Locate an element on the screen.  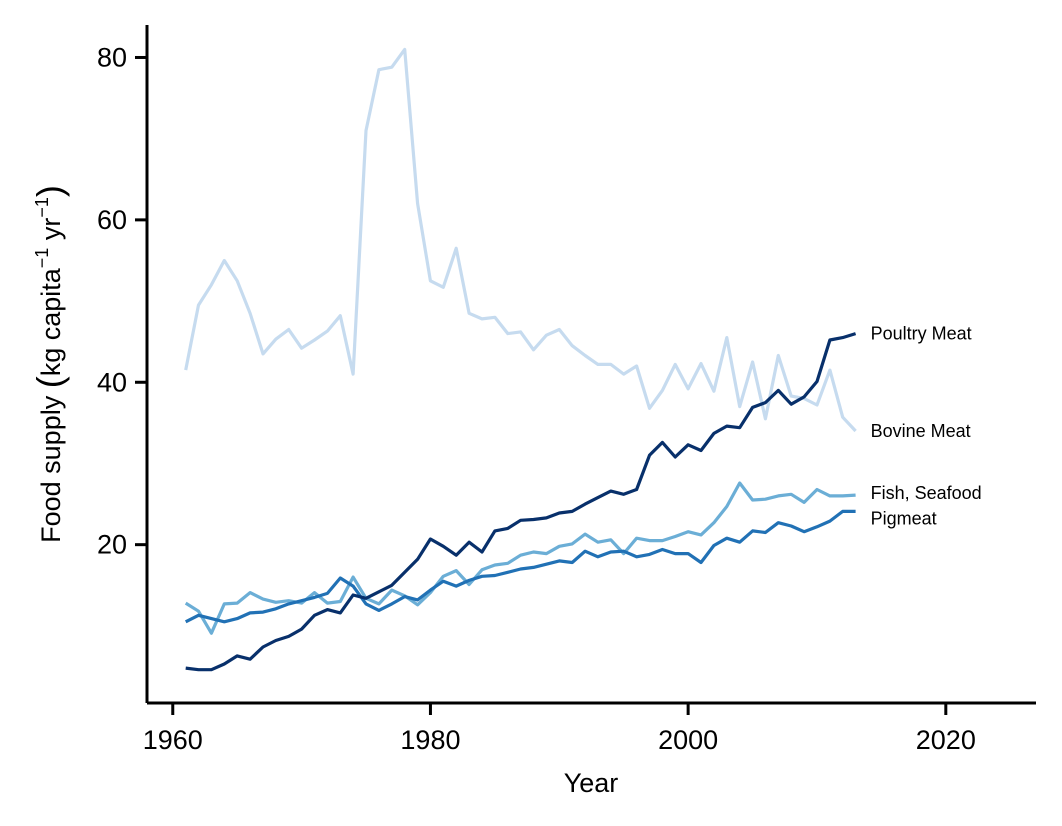
y-axis-title-unit-kg: kg capita is located at coordinates (51, 321).